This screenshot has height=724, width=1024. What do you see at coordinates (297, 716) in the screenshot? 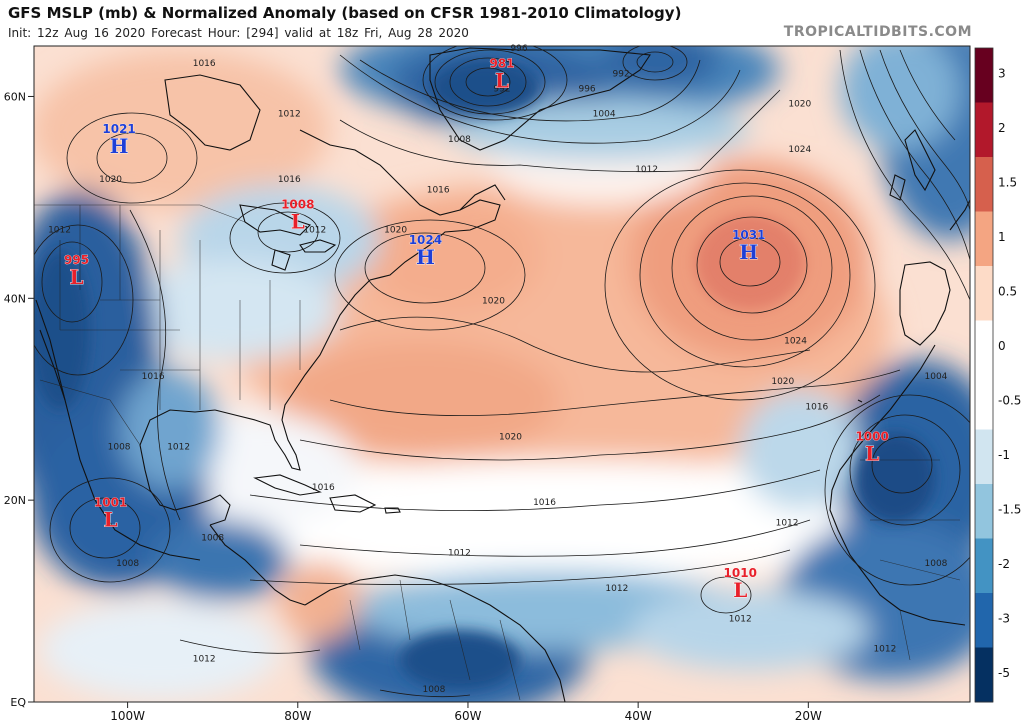
I see `lon-label: 80W` at bounding box center [297, 716].